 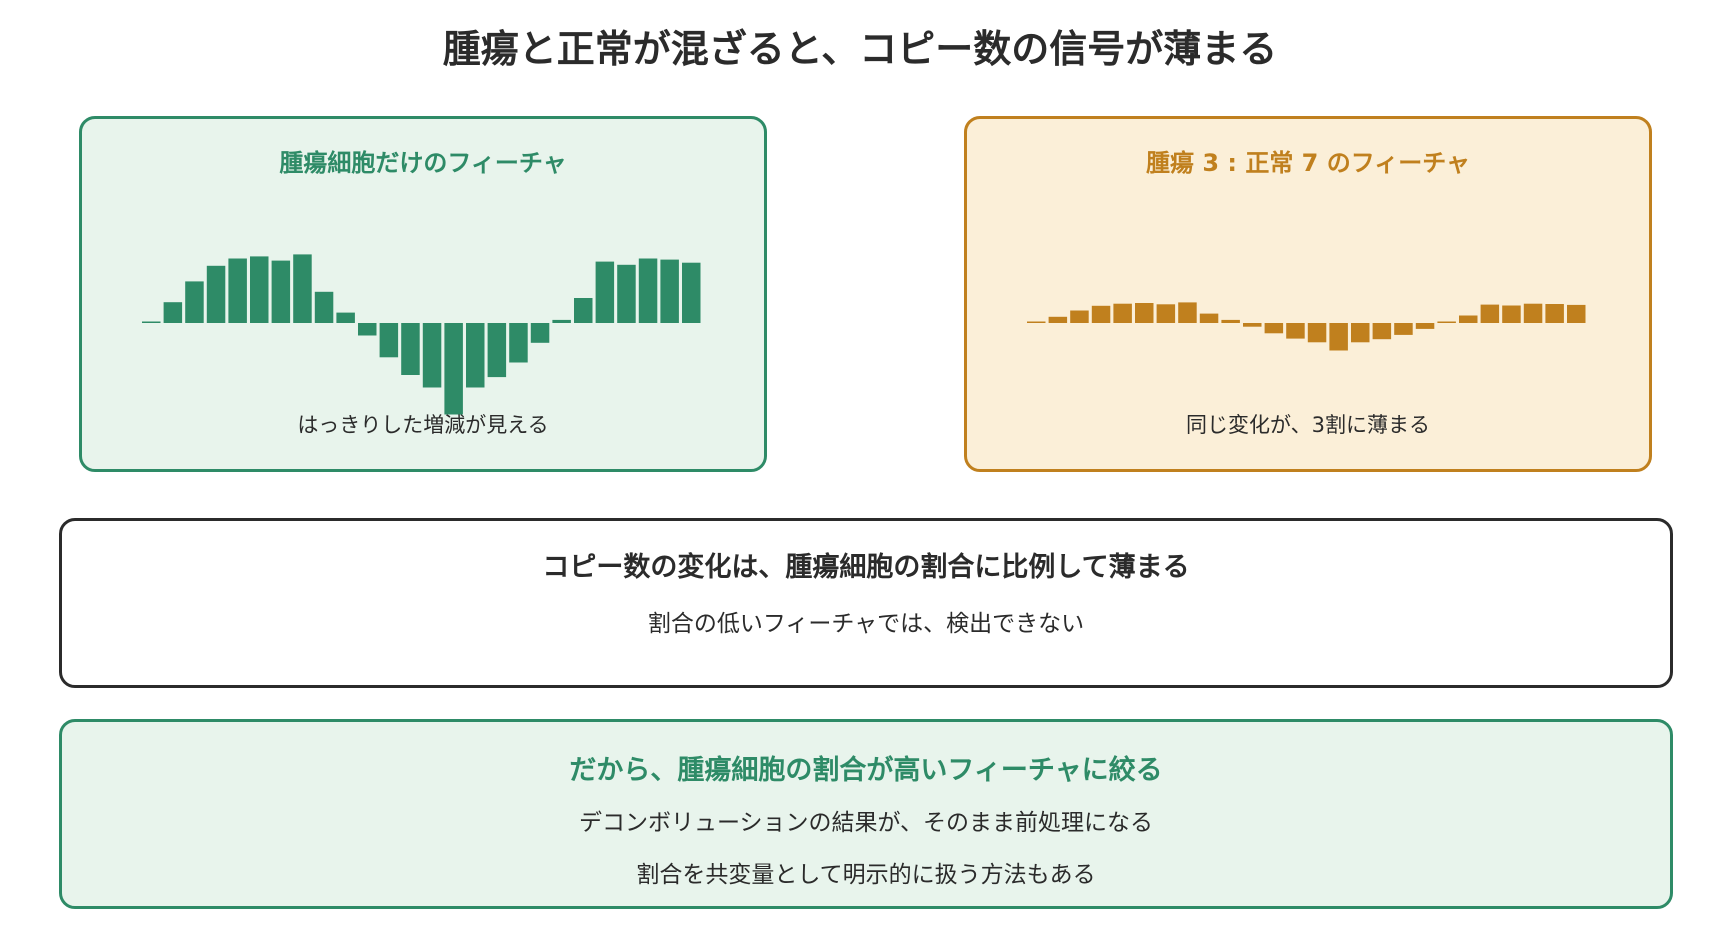 I want to click on tumor-only-panel-caption: はっきりした増減が見える, so click(x=423, y=425).